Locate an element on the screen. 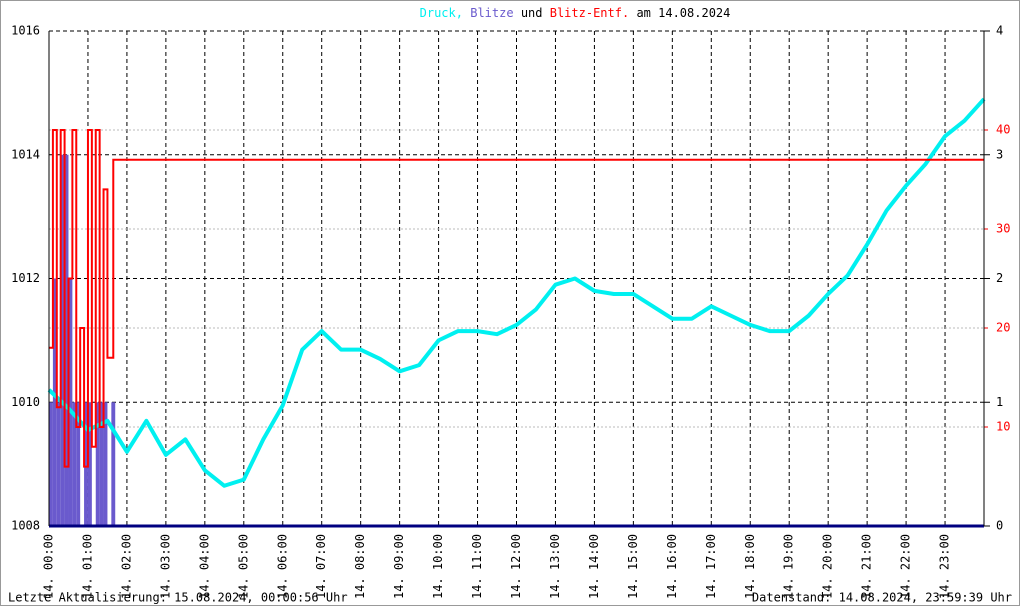  y2-tick-label: 0 is located at coordinates (999, 526).